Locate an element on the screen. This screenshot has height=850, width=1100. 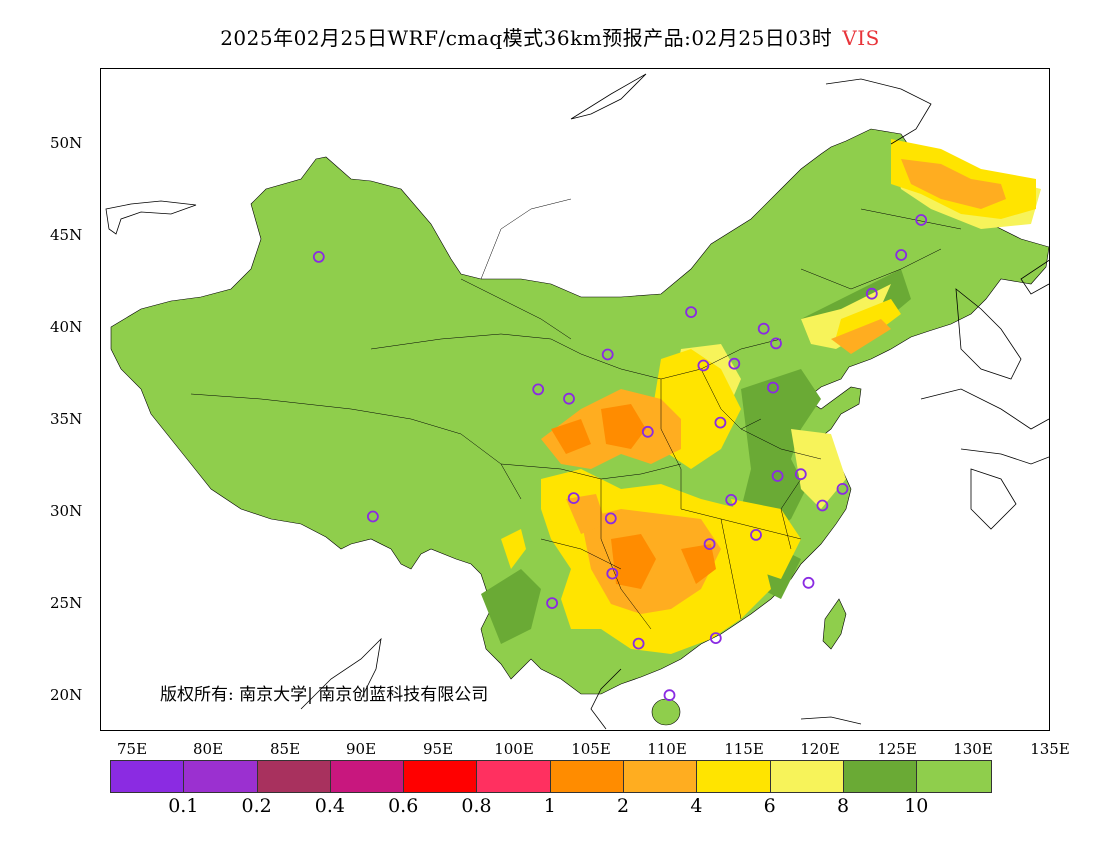
title-main: 2025年02月25日WRF/cmaq模式36km预报产品:02月25日03时 is located at coordinates (526, 38).